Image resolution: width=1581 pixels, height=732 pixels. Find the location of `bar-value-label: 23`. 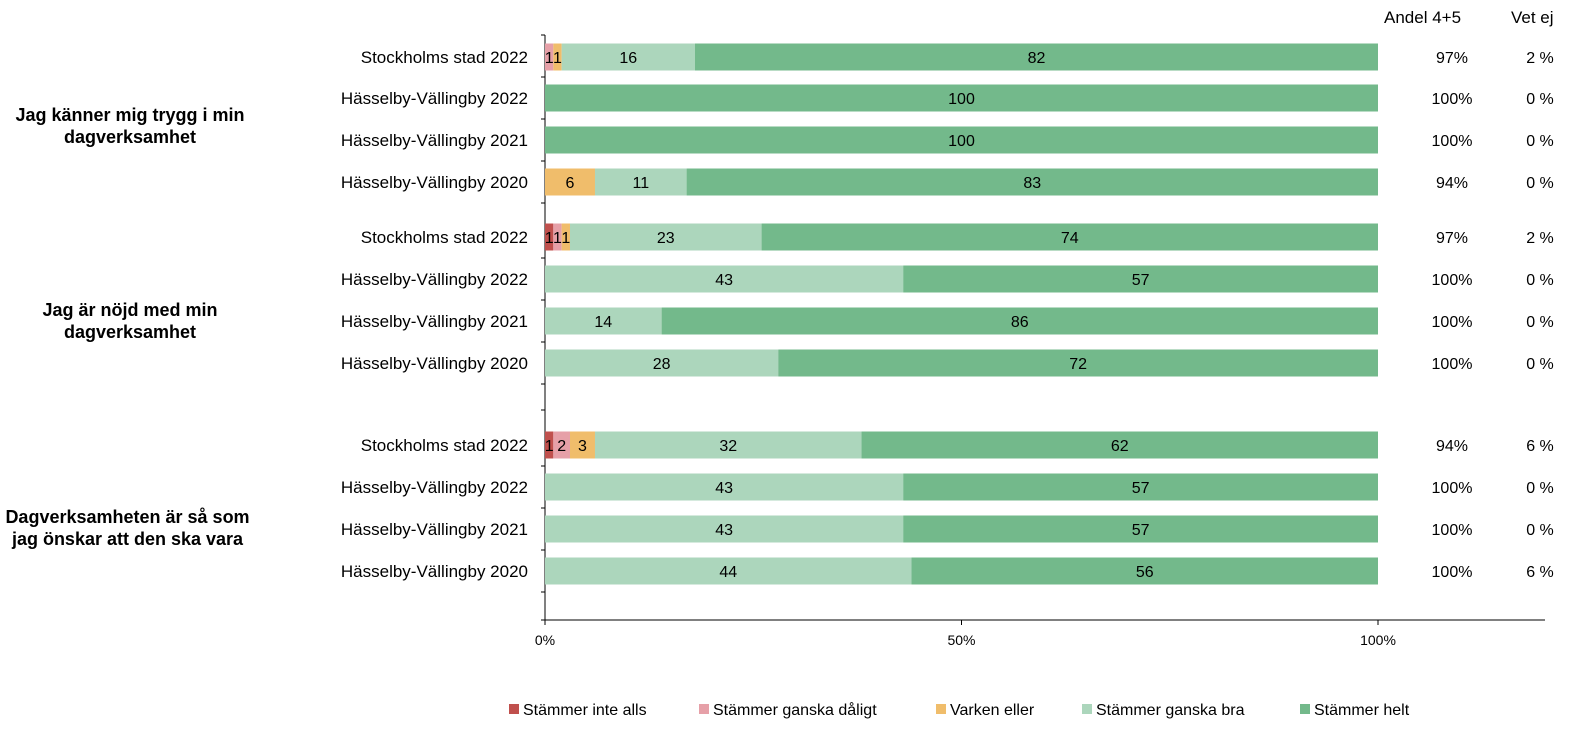

bar-value-label: 23 is located at coordinates (666, 238).